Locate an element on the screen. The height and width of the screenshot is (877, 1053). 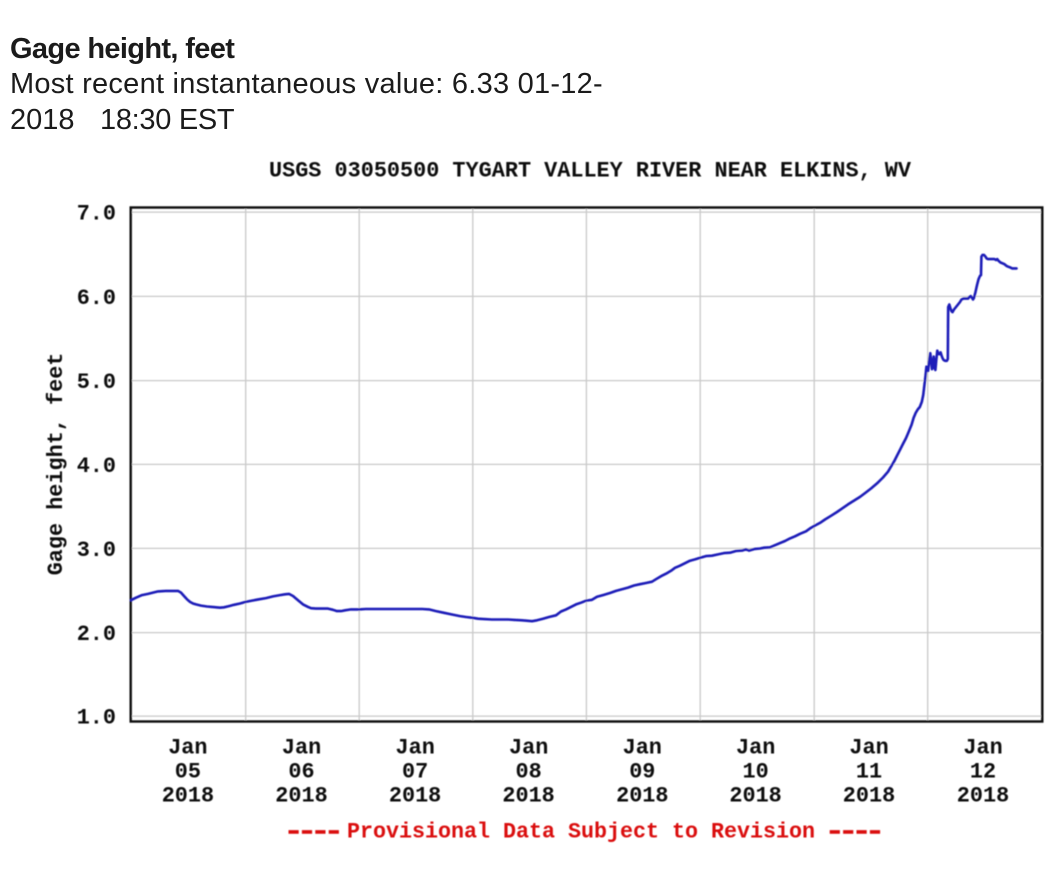
svg-text: 07 is located at coordinates (415, 772).